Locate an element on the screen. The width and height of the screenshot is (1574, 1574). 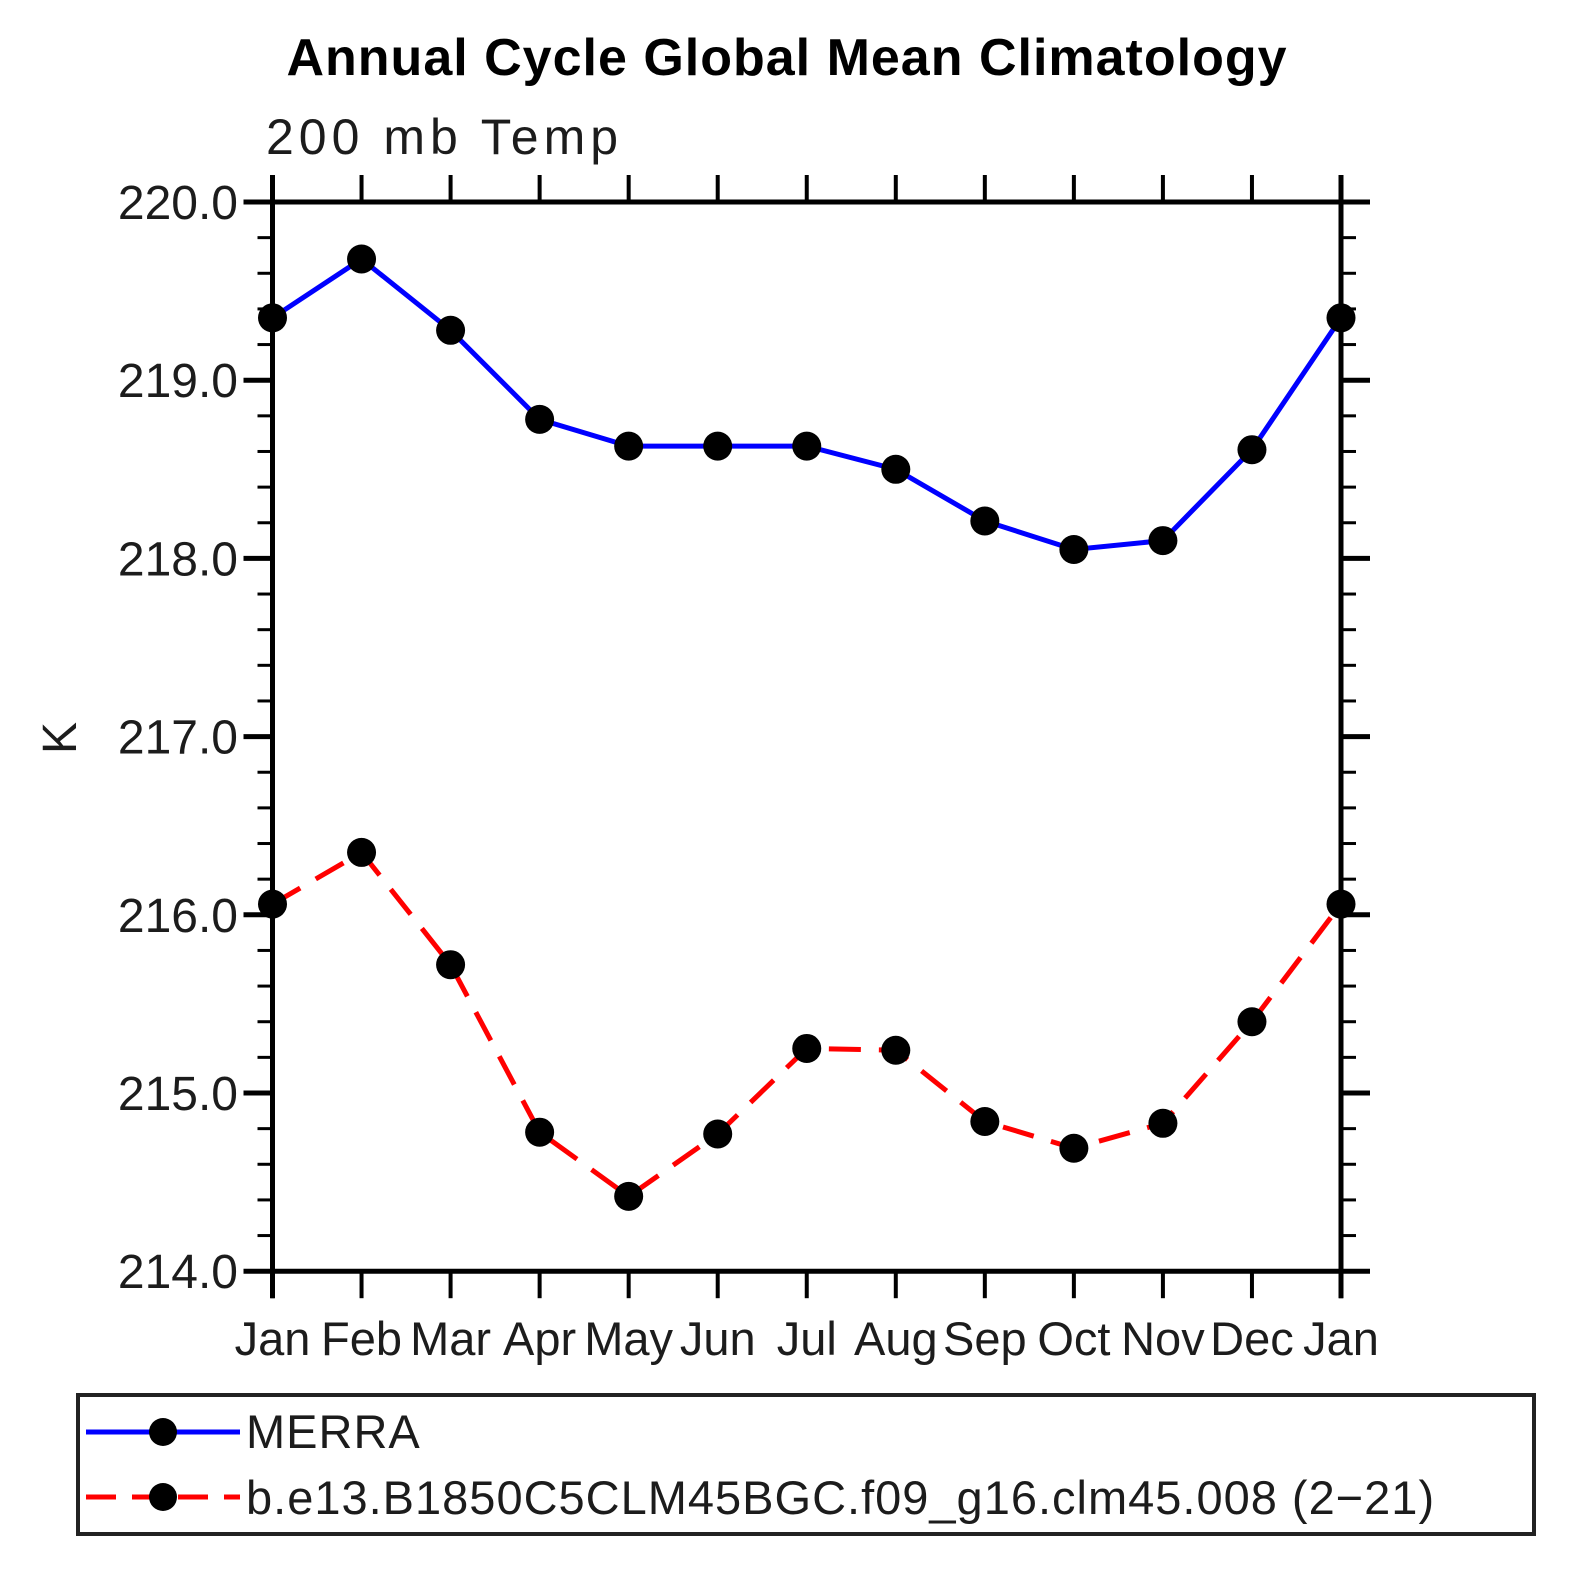
x-tick-label: May is located at coordinates (628, 1338).